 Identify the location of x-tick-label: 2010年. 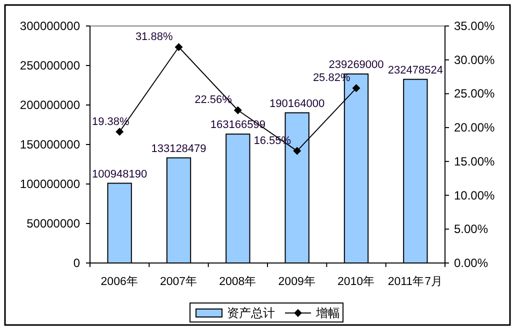
(356, 281).